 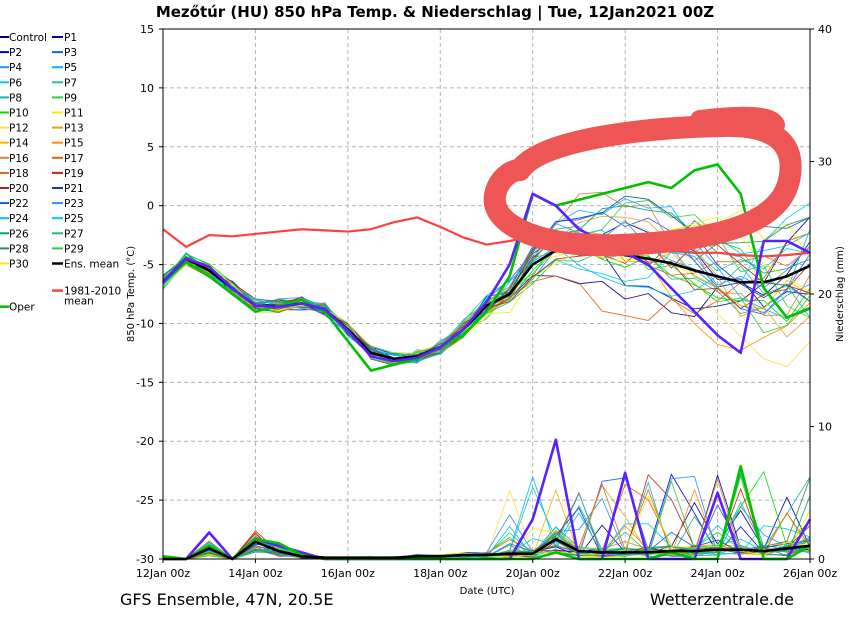 I want to click on y-tick-label: -10, so click(x=145, y=323).